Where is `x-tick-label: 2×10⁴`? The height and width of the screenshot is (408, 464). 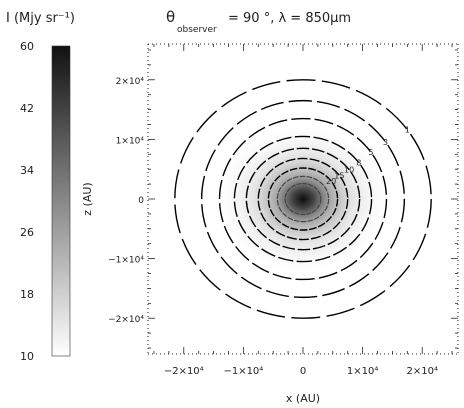 x-tick-label: 2×10⁴ is located at coordinates (421, 371).